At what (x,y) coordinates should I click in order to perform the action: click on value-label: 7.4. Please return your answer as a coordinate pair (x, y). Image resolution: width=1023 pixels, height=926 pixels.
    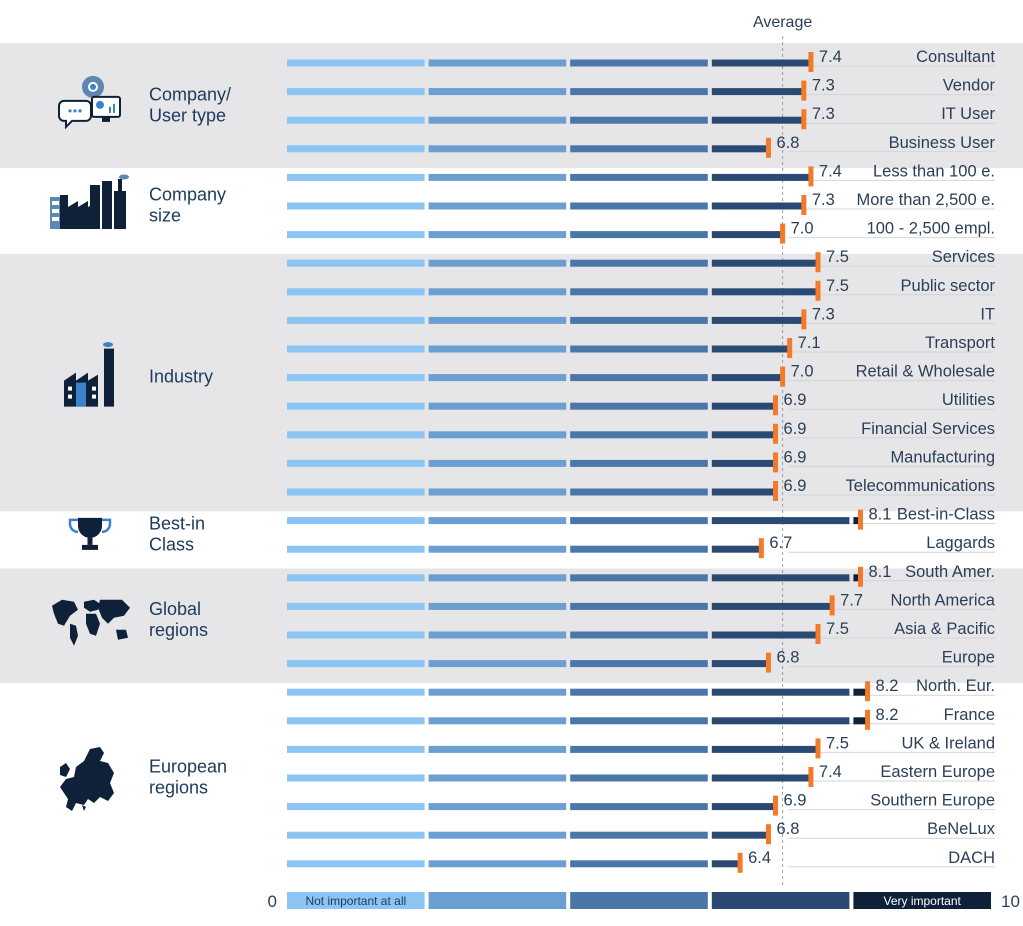
    Looking at the image, I should click on (830, 772).